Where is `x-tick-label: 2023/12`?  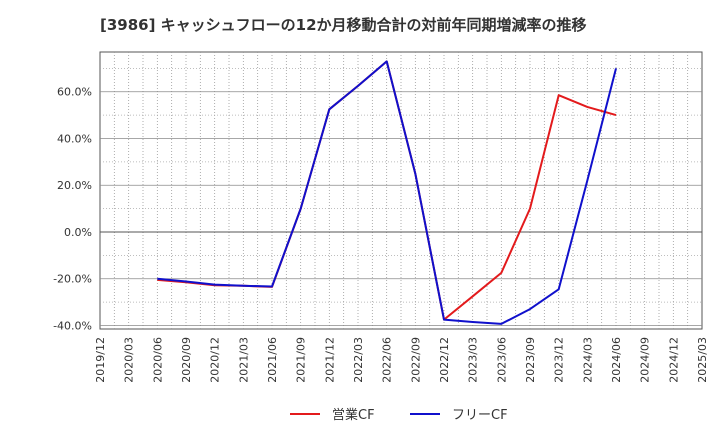
x-tick-label: 2023/12 is located at coordinates (559, 360).